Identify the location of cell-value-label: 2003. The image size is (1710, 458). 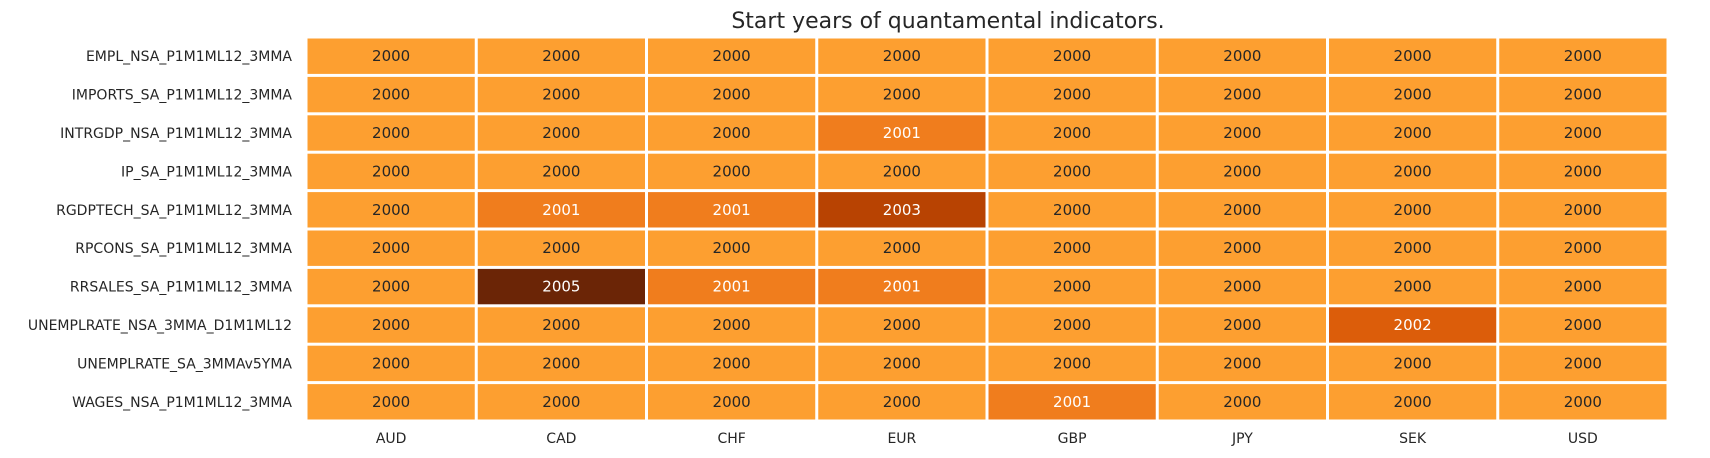
(902, 210).